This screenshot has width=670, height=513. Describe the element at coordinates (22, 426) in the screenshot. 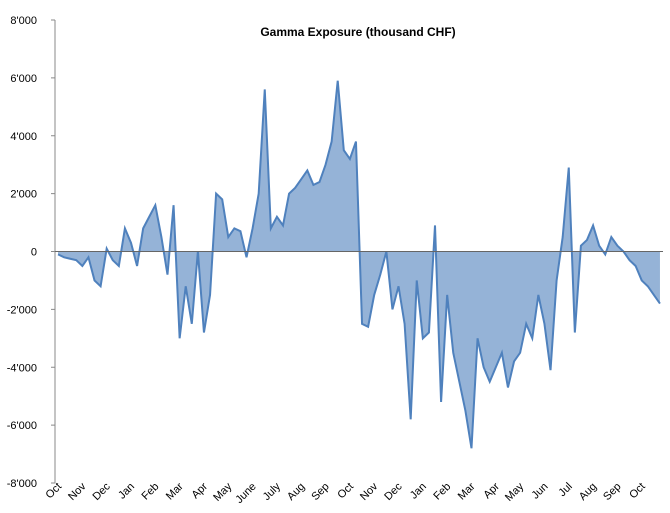

I see `y-tick-label: -6'000` at that location.